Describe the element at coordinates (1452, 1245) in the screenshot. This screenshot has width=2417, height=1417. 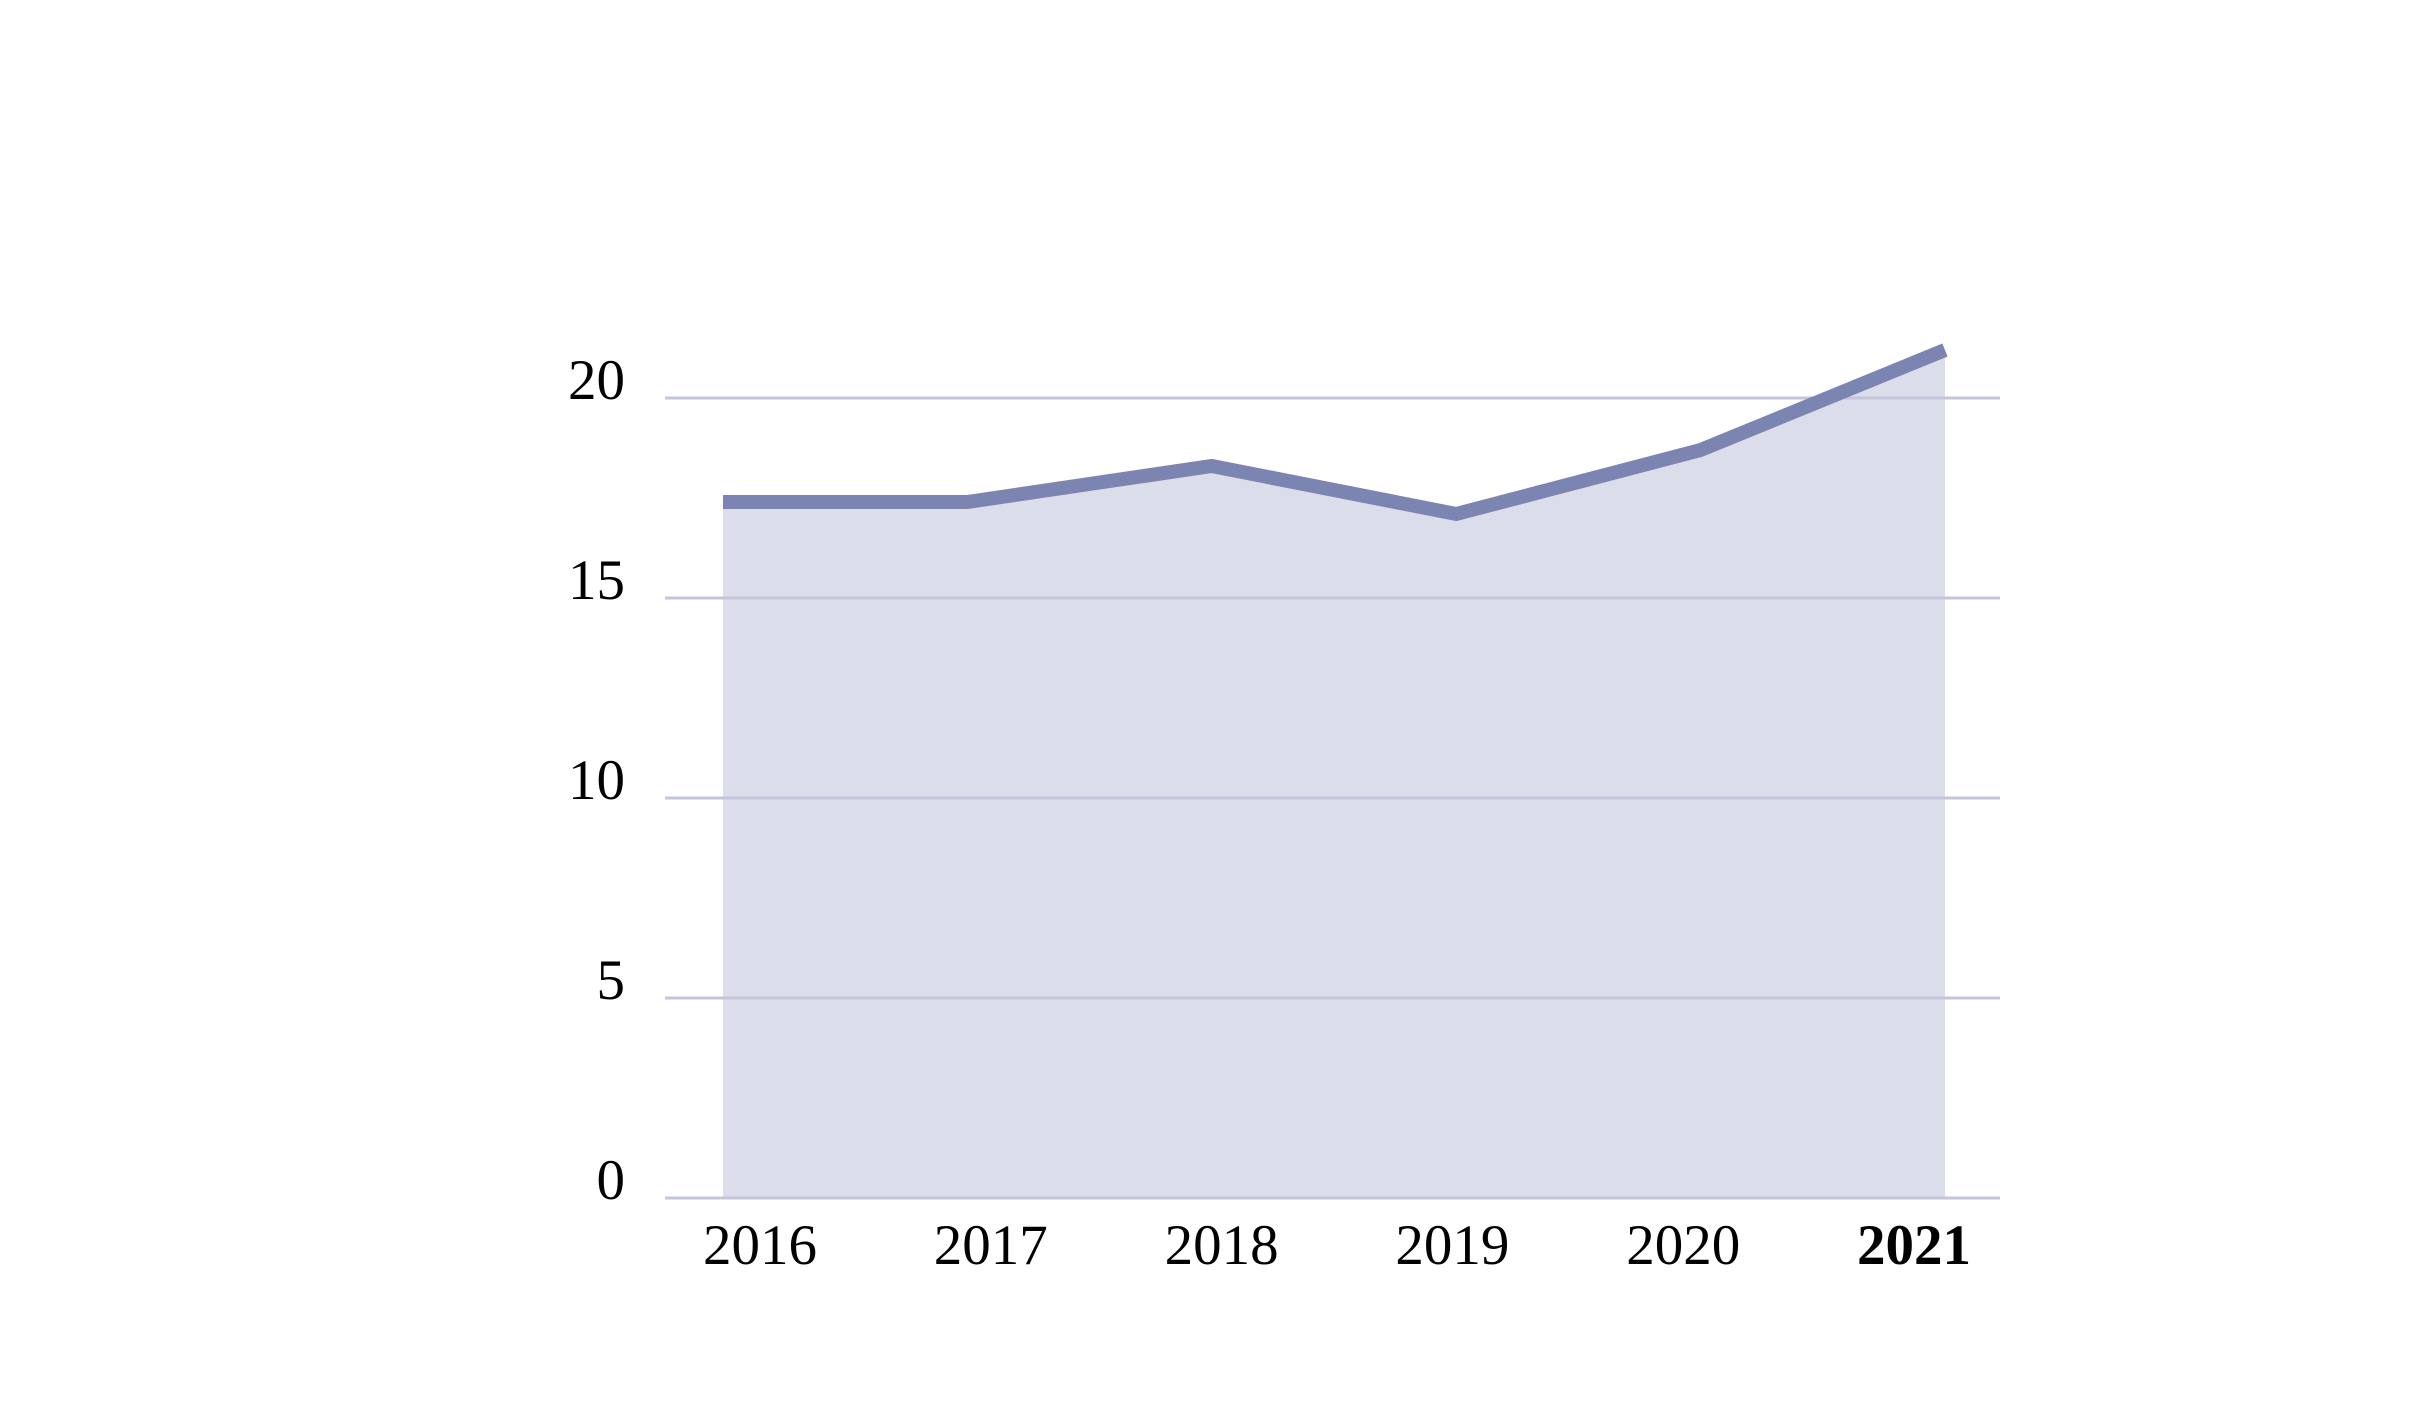
I see `x-tick-label-2019: 2019` at that location.